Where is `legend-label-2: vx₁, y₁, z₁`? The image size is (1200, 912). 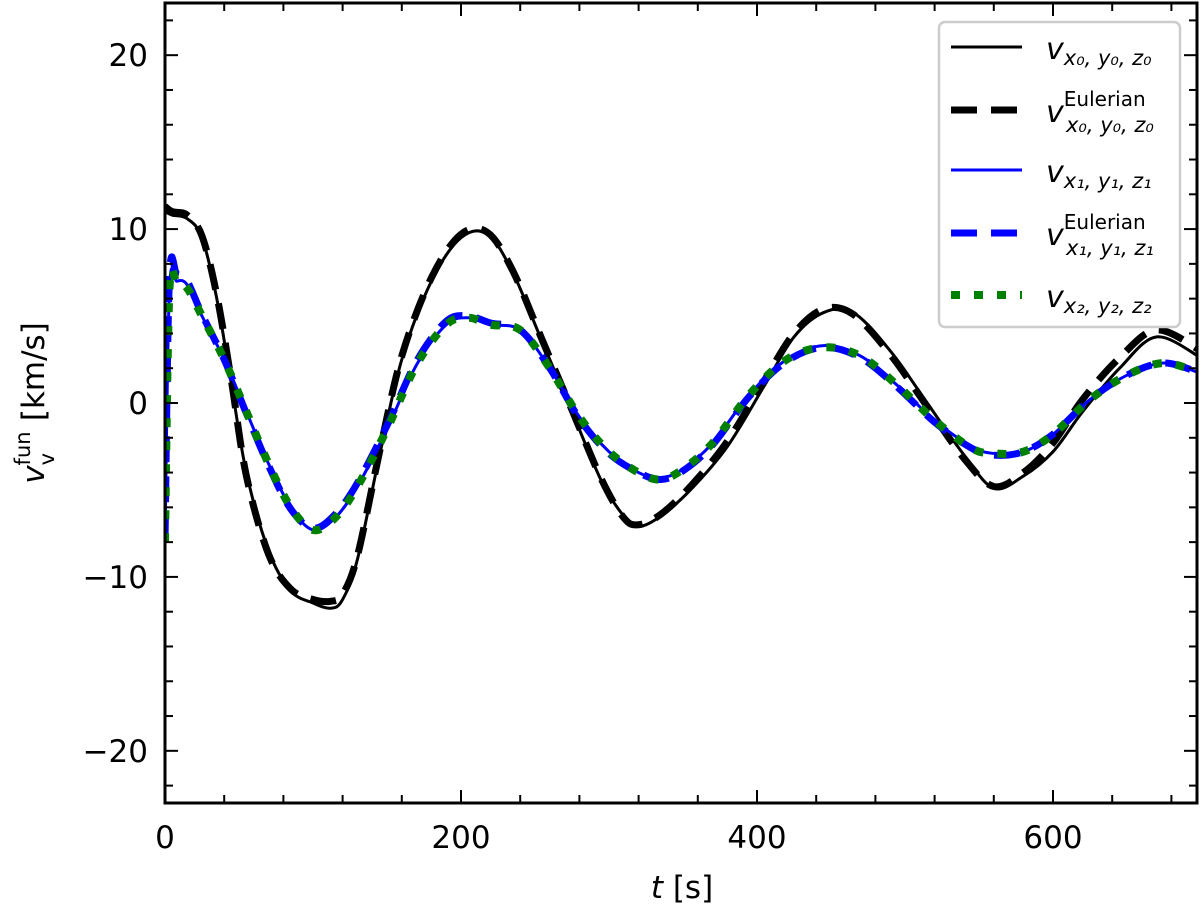
legend-label-2: vx₁, y₁, z₁ is located at coordinates (1099, 174).